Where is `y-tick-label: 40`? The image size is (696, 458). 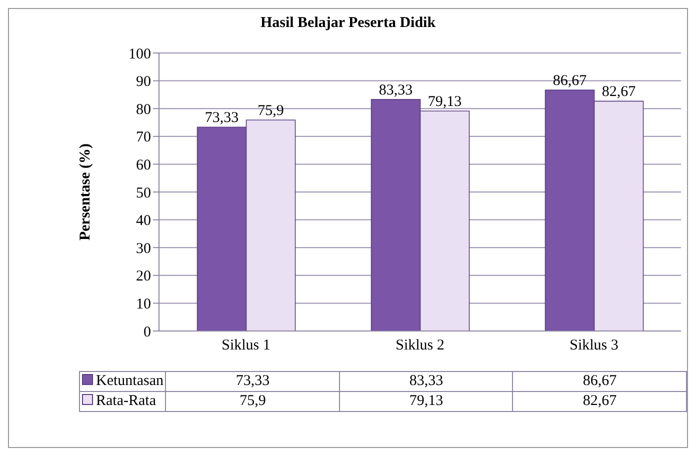
y-tick-label: 40 is located at coordinates (143, 221).